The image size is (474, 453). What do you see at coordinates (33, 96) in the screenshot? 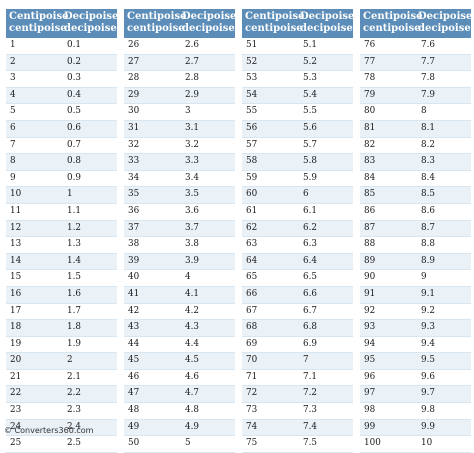
I see `centipoise-cell: 4` at bounding box center [33, 96].